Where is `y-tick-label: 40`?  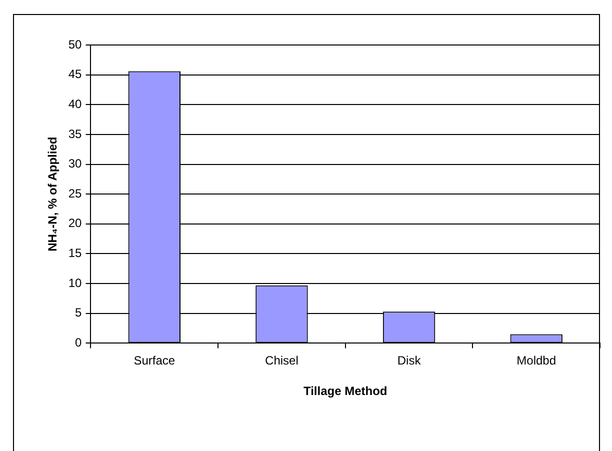
y-tick-label: 40 is located at coordinates (75, 103).